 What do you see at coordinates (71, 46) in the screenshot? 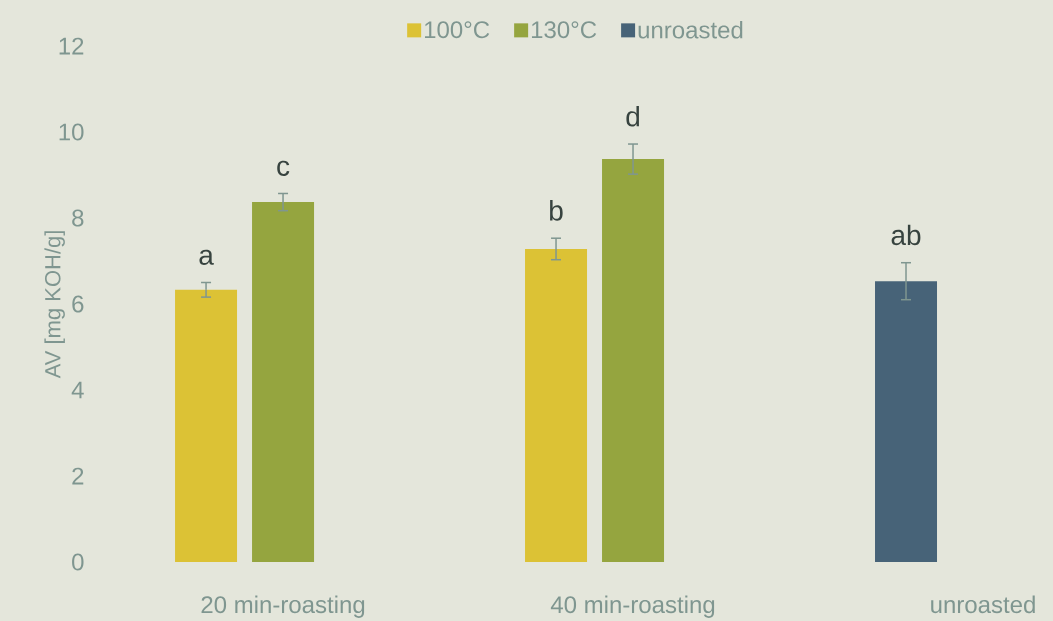
I see `y-tick-label: 12` at bounding box center [71, 46].